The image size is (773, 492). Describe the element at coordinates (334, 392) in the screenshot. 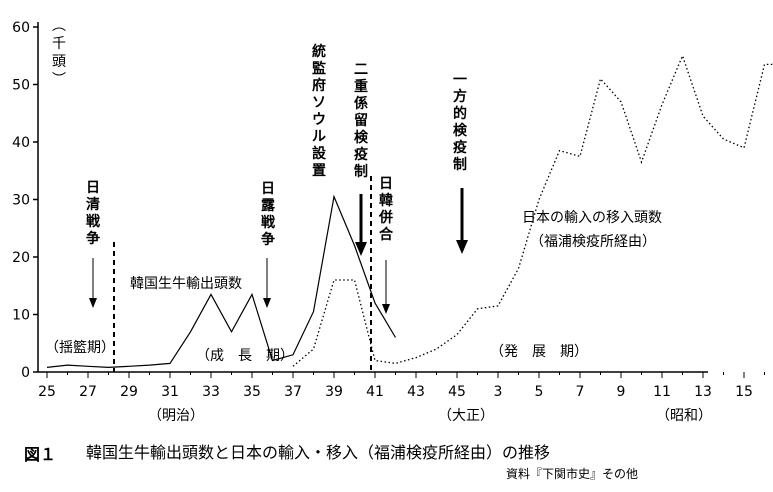

I see `x-tick-label: 39` at that location.